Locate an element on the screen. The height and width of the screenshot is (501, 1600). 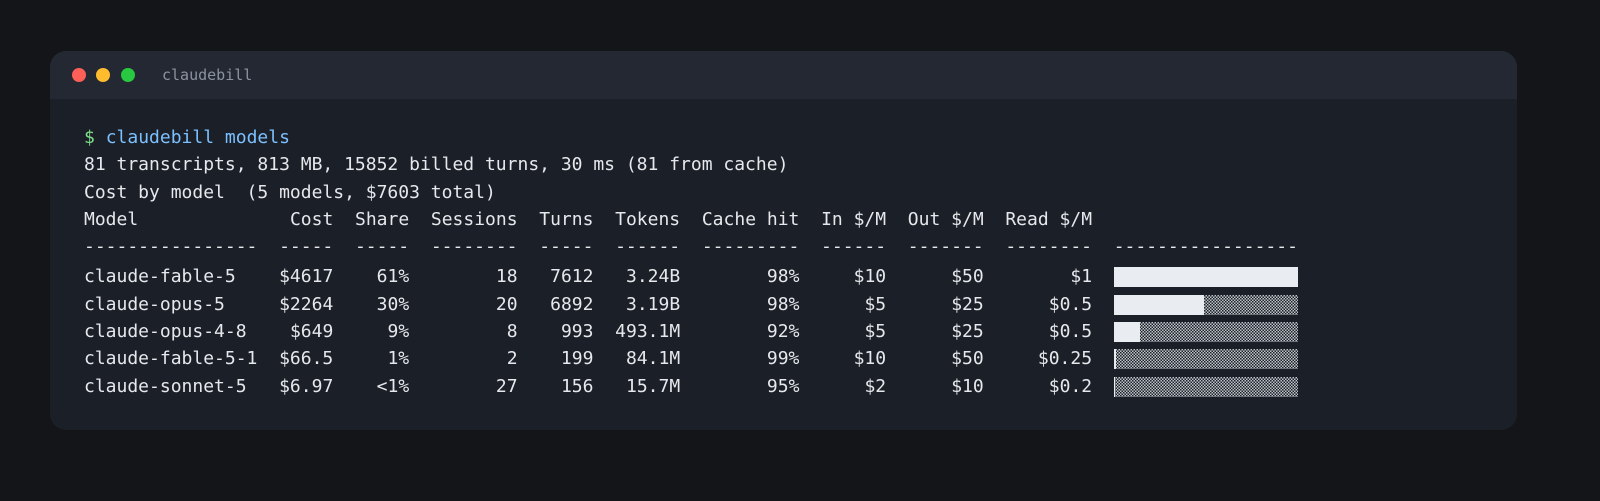
column-header: Share is located at coordinates (382, 219).